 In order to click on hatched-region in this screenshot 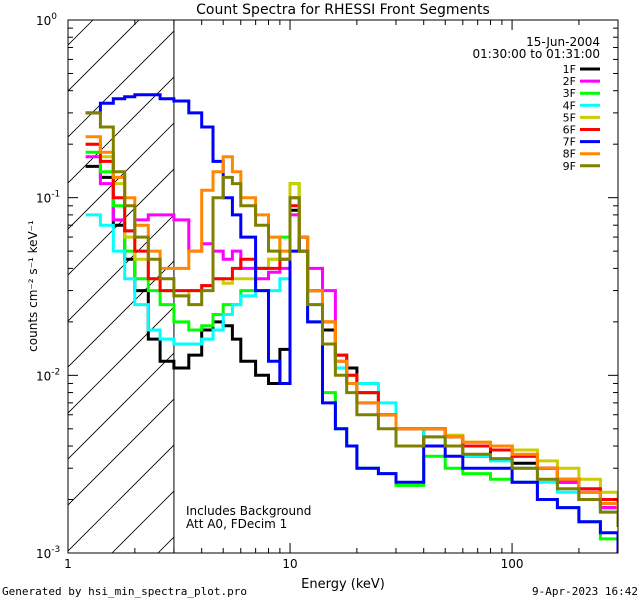, I will do `click(121, 286)`.